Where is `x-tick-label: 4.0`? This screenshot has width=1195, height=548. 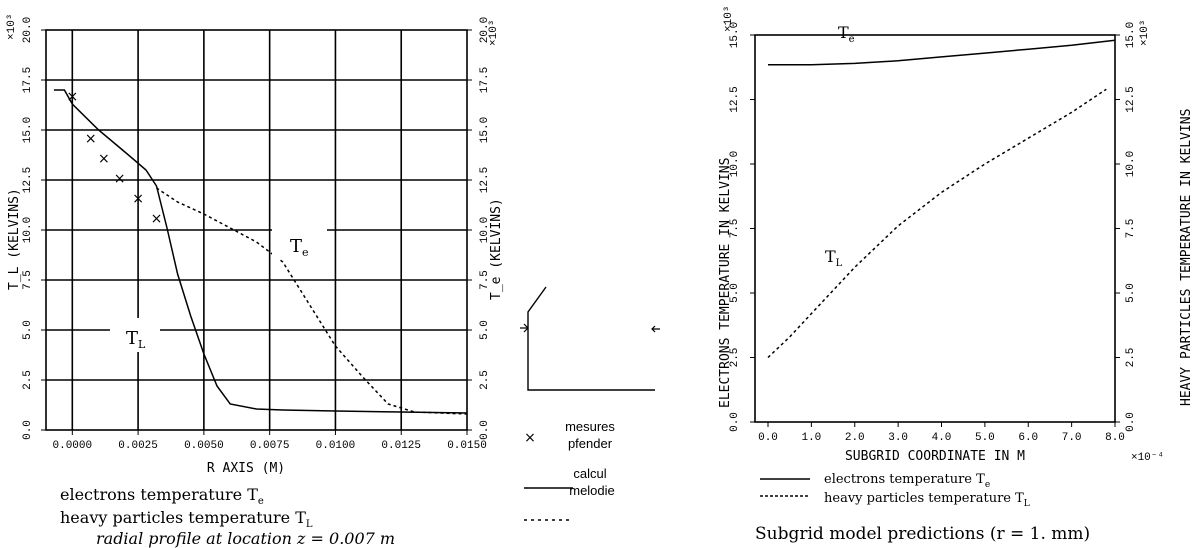 x-tick-label: 4.0 is located at coordinates (942, 438).